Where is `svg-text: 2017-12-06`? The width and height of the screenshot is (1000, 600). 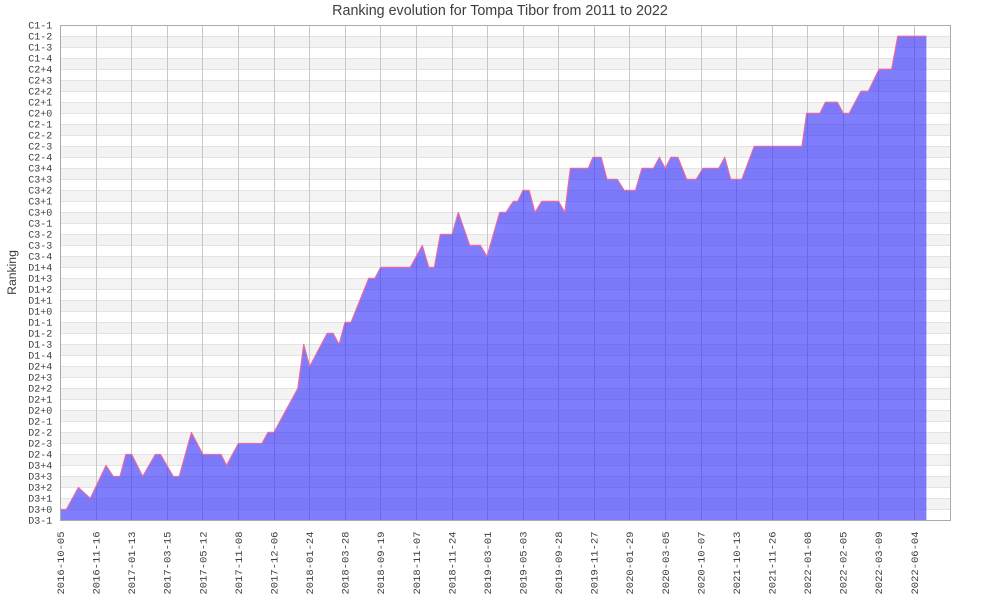 svg-text: 2017-12-06 is located at coordinates (275, 563).